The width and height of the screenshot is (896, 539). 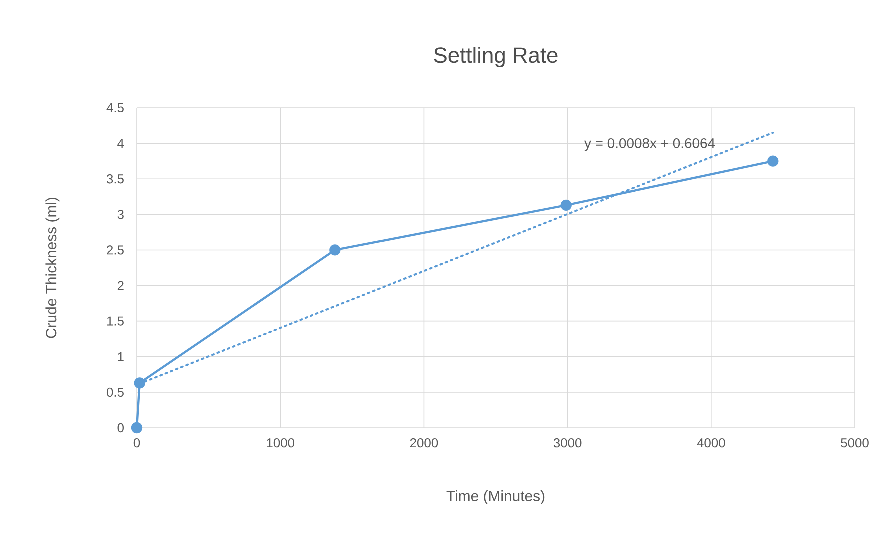 I want to click on x-tick-label: 4000, so click(x=711, y=443).